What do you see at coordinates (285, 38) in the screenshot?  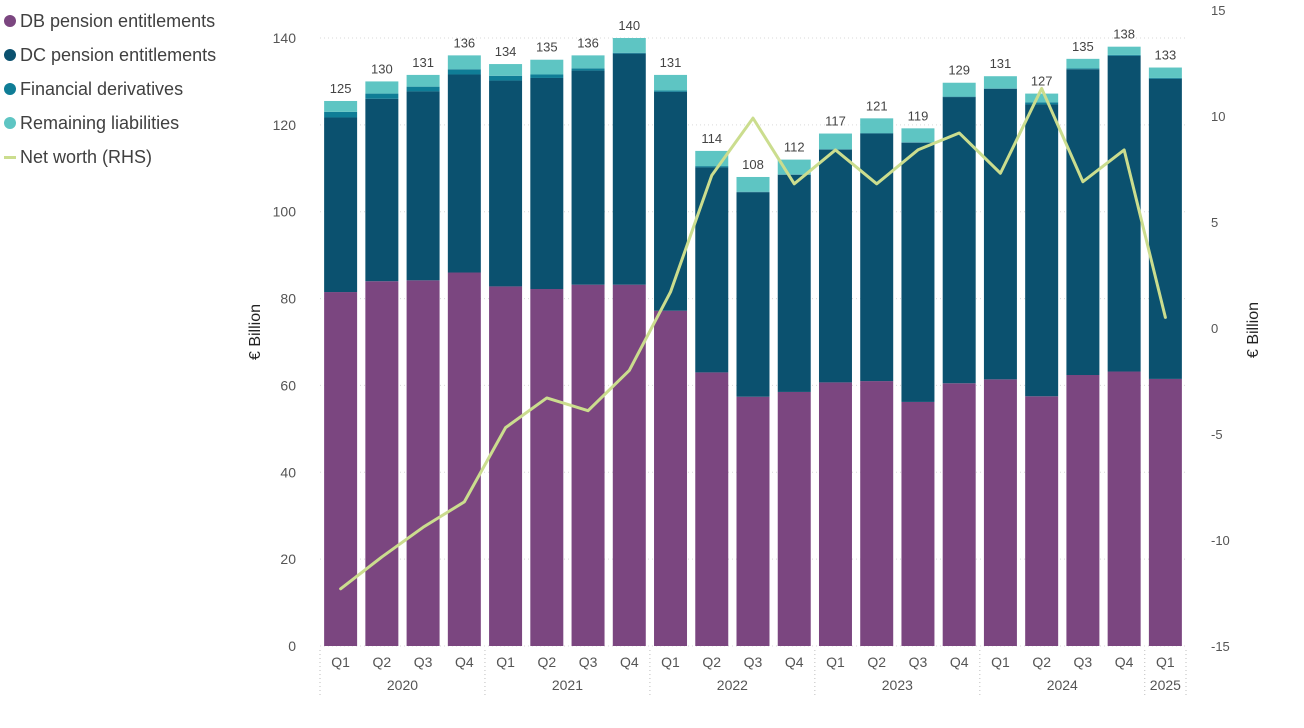 I see `y-tick-label: 140` at bounding box center [285, 38].